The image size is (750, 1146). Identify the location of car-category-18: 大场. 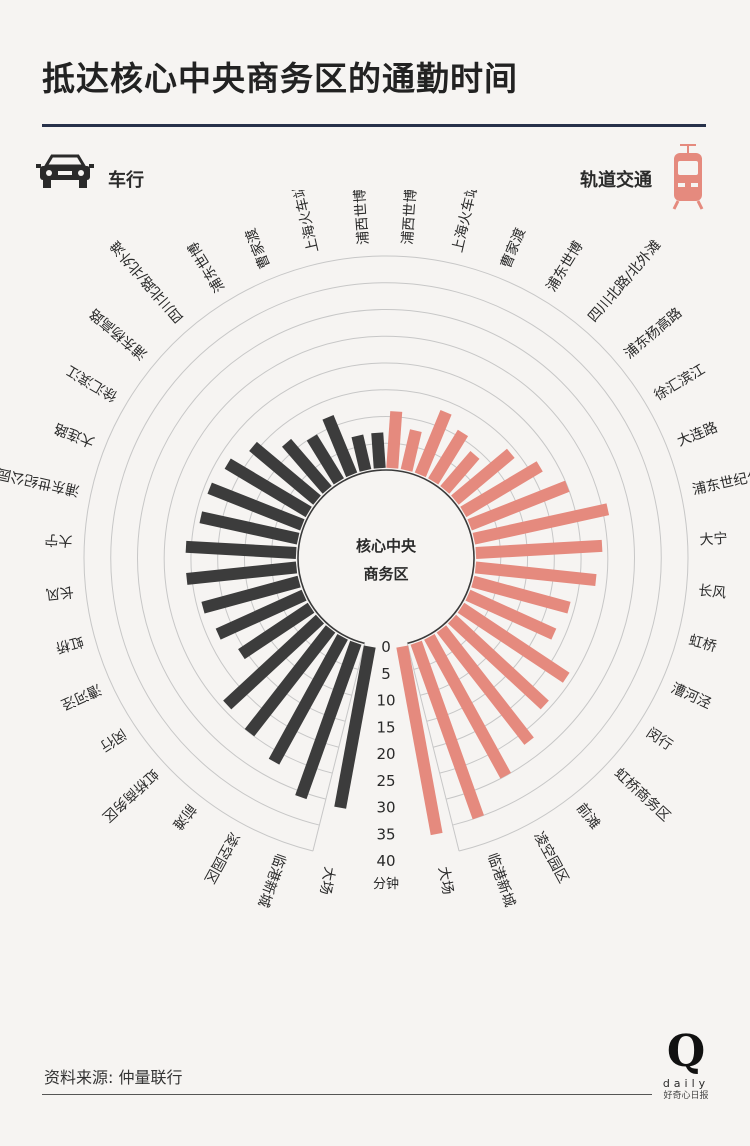
(326, 880).